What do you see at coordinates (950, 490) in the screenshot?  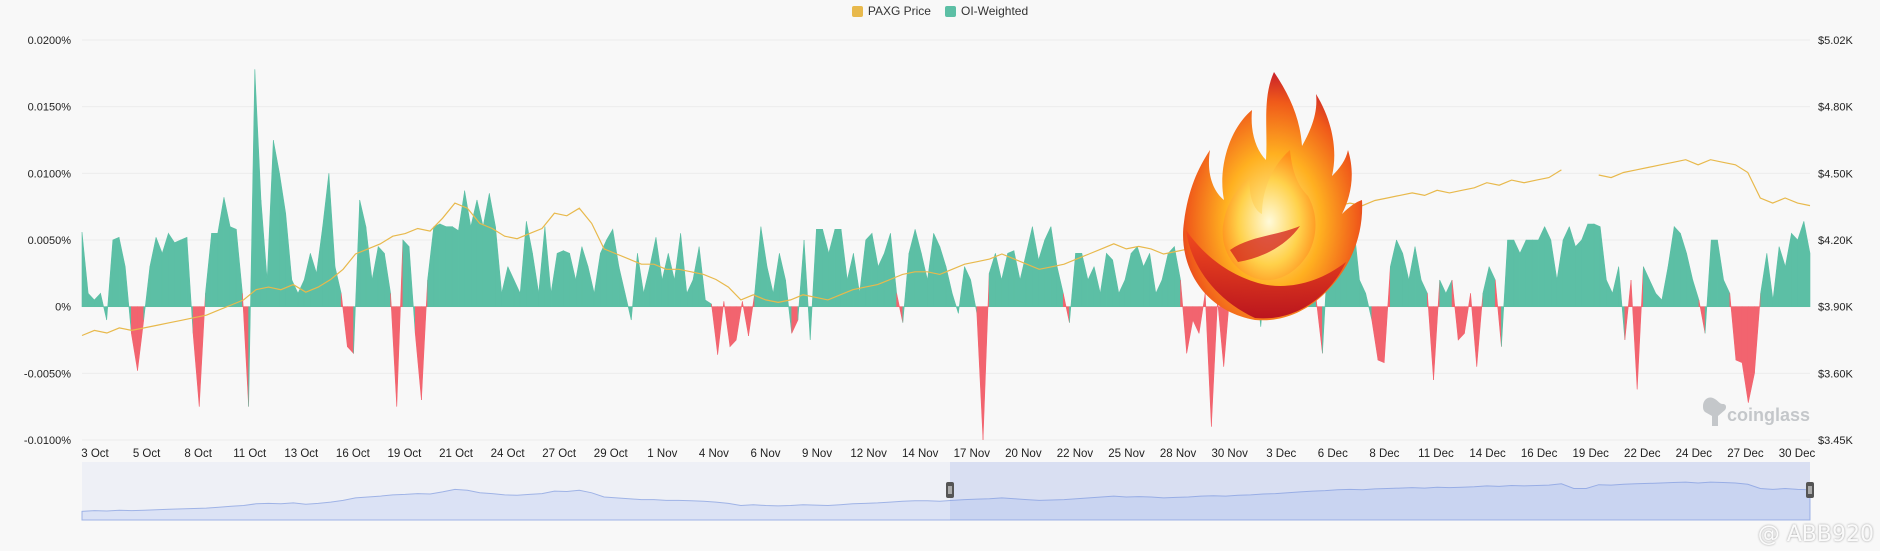 I see `navigator-left-handle` at bounding box center [950, 490].